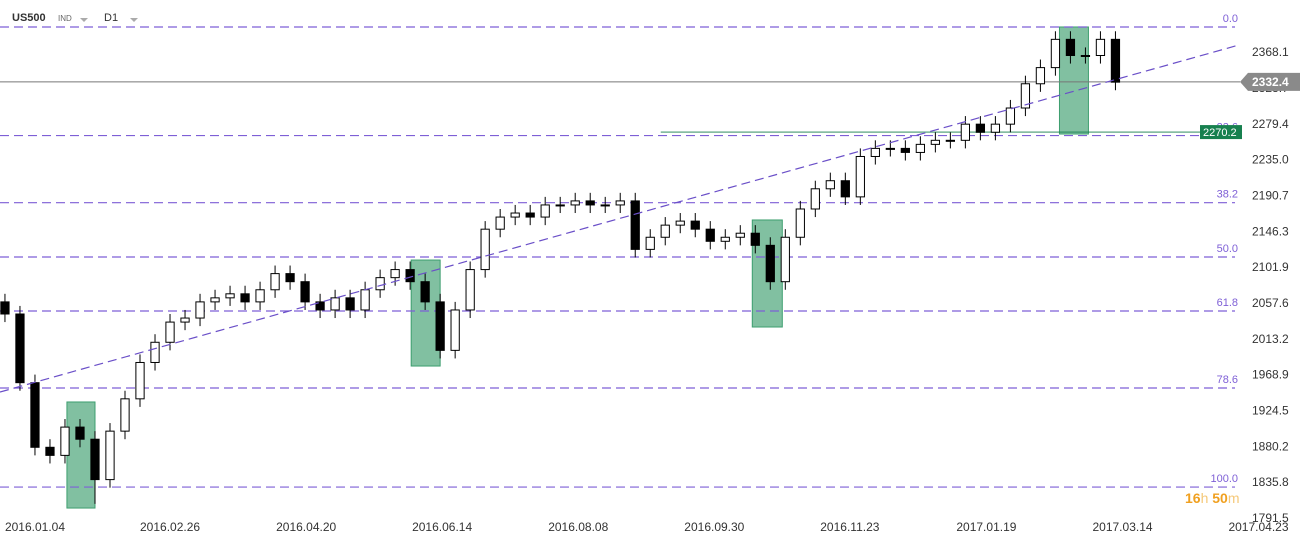 The height and width of the screenshot is (545, 1311). I want to click on y-tick-label: 2323.7, so click(1270, 88).